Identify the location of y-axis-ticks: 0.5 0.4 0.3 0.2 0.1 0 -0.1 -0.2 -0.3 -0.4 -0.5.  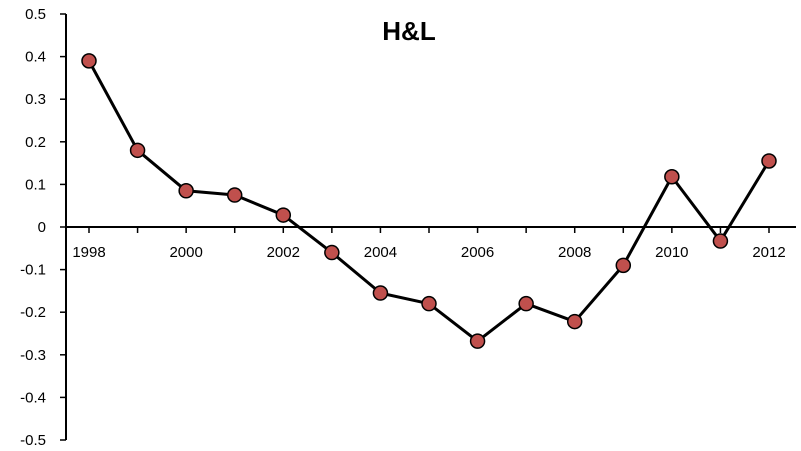
(43, 227).